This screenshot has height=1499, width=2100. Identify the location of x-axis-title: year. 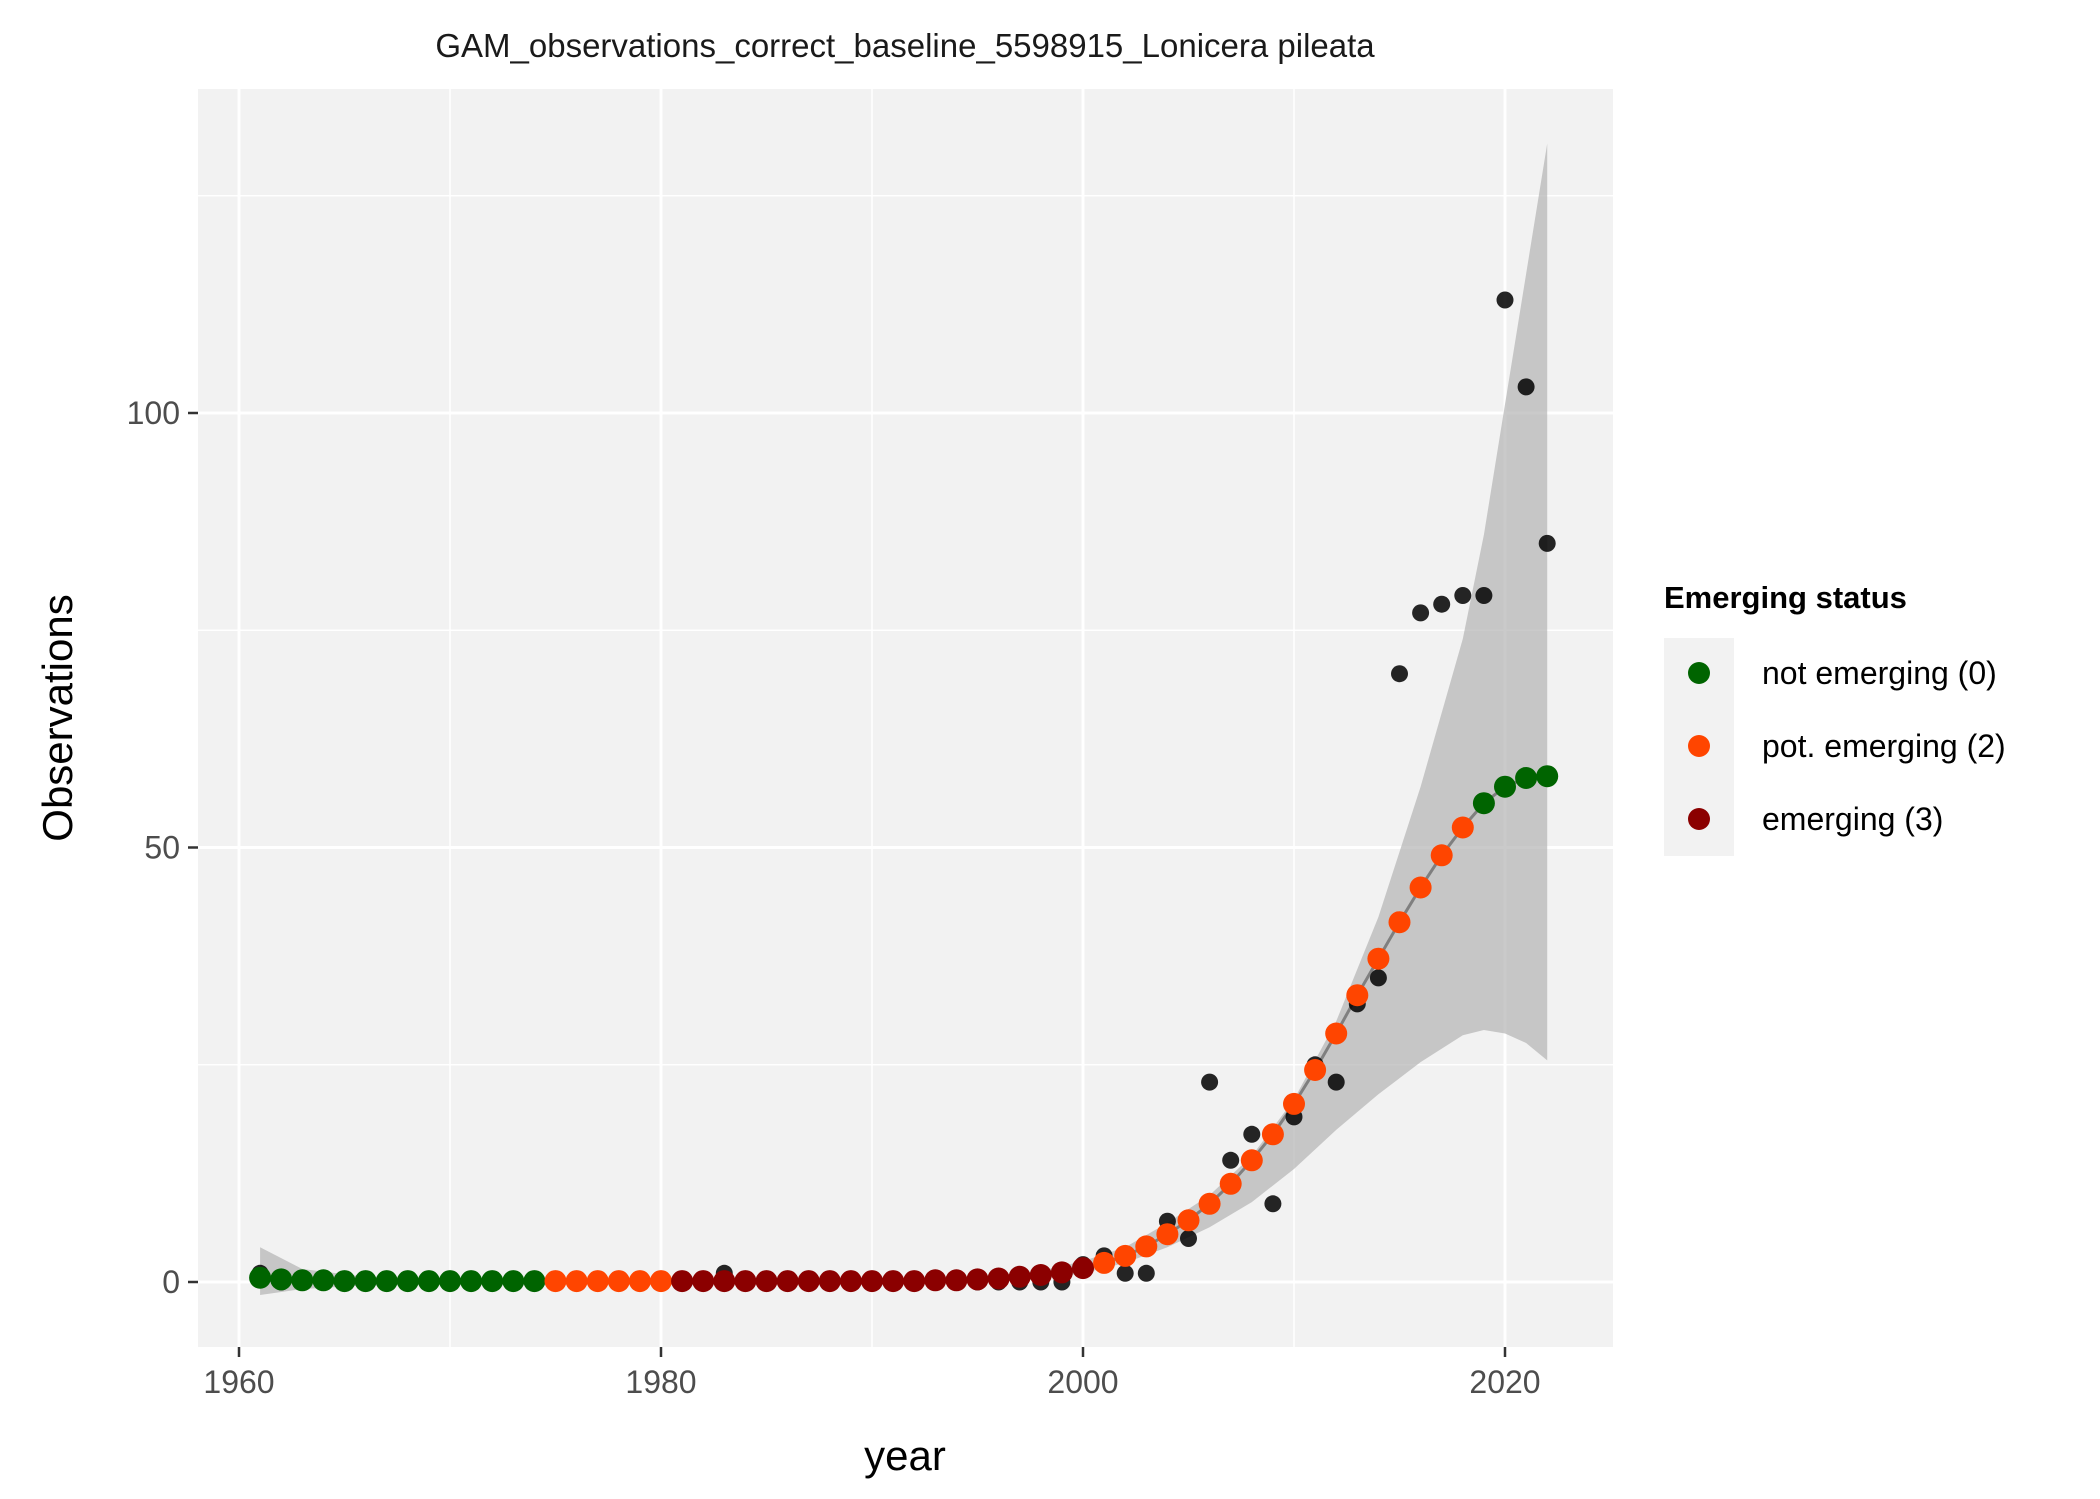
(905, 1455).